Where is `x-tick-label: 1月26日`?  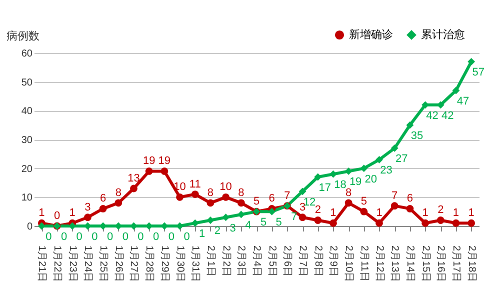
x-tick-label: 1月26日 is located at coordinates (118, 264).